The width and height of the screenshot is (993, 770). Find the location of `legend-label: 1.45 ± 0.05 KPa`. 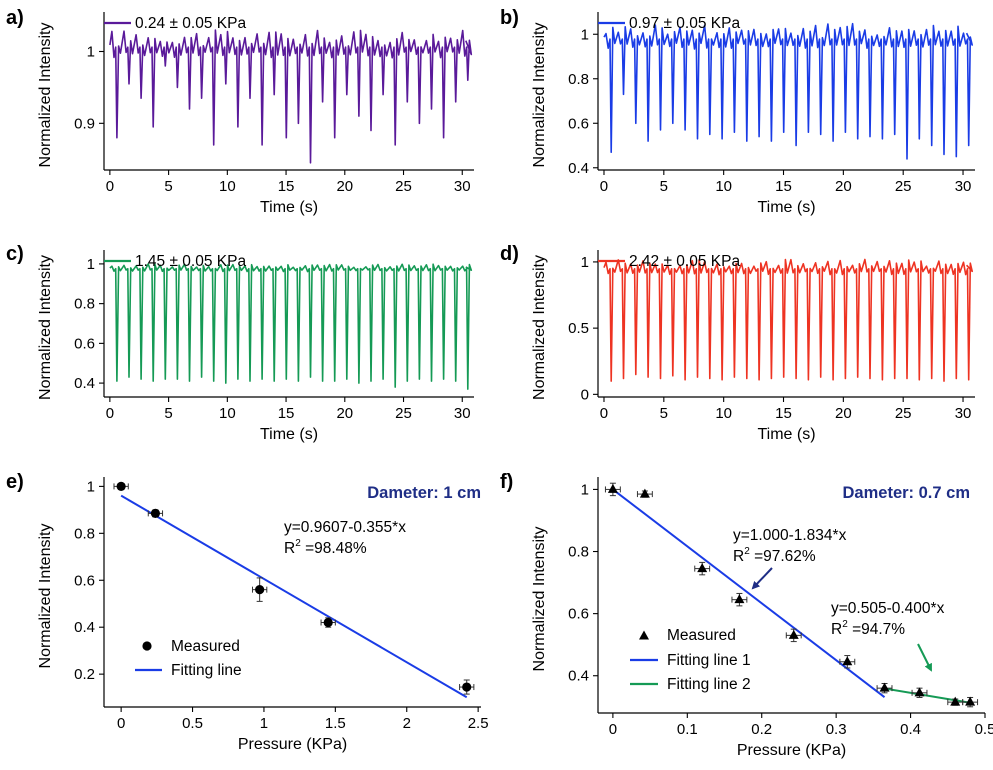

legend-label: 1.45 ± 0.05 KPa is located at coordinates (190, 261).